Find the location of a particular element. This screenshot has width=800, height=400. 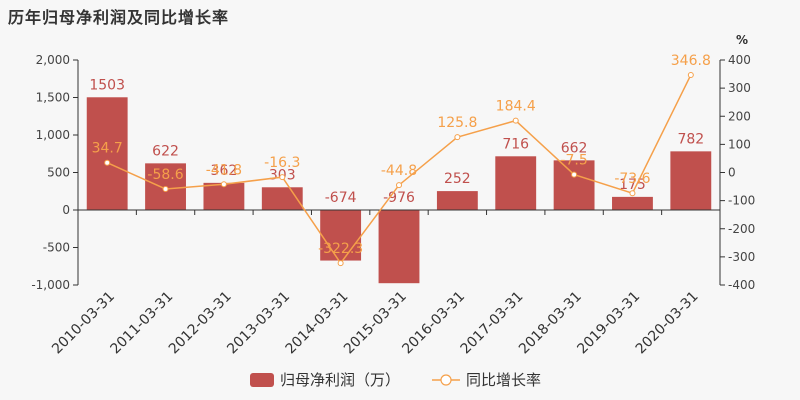

y-right-tick-label: -200 is located at coordinates (741, 229).